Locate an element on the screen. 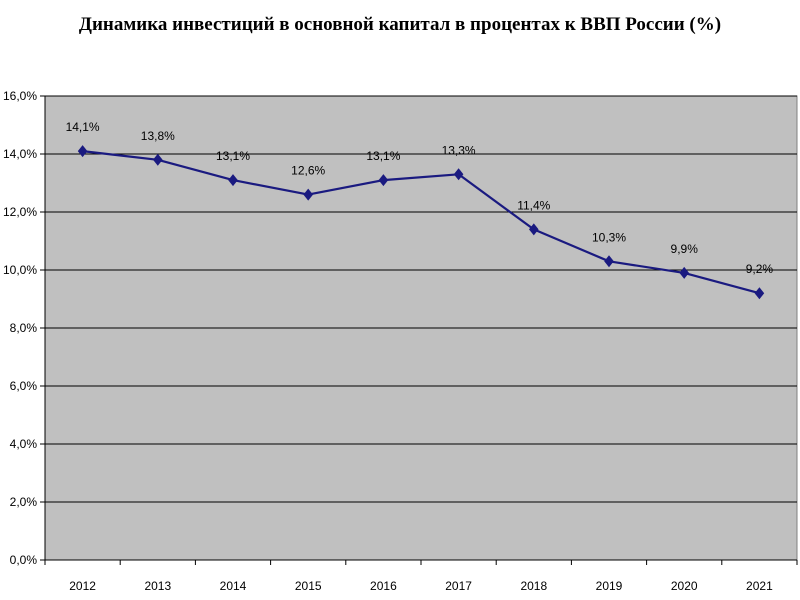 The width and height of the screenshot is (800, 600). x-tick-label: 2013 is located at coordinates (157, 586).